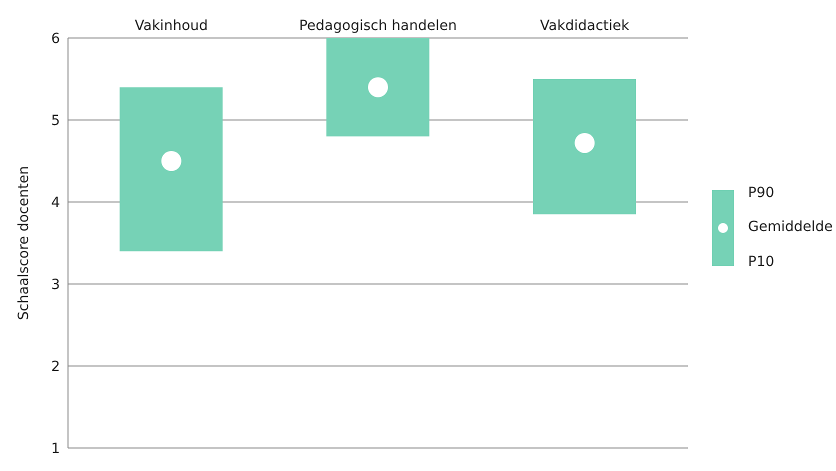 The image size is (836, 471). I want to click on y-tick-label: 1, so click(55, 448).